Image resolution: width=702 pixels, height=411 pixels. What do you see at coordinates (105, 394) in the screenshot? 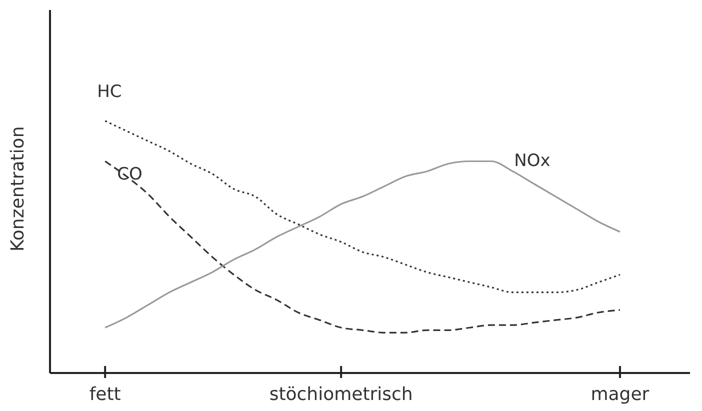
I see `x-tick-label: fett` at bounding box center [105, 394].